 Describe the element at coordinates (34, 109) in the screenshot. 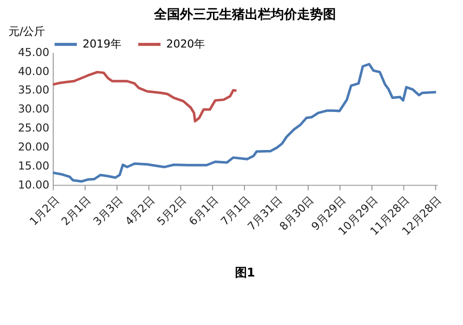

I see `y-tick-label: 30.00` at that location.